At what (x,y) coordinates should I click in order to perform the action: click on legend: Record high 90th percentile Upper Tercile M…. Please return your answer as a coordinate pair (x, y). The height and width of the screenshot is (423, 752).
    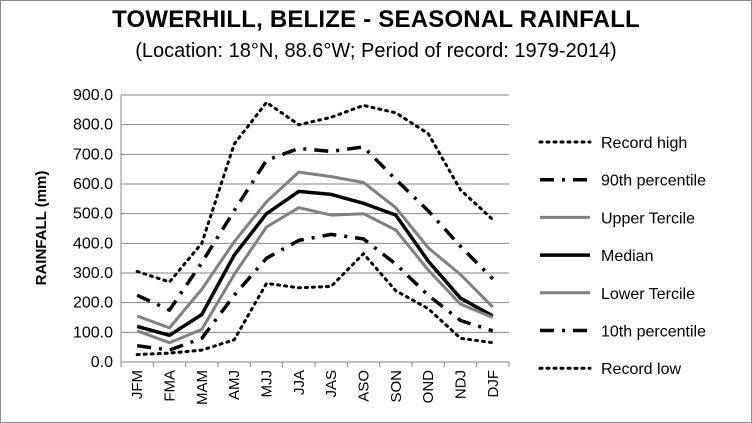
    Looking at the image, I should click on (622, 256).